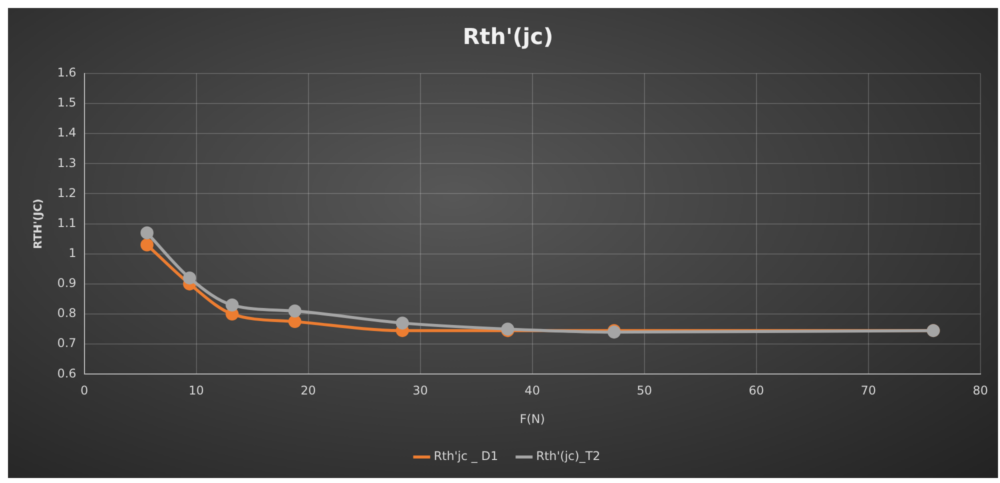  What do you see at coordinates (466, 456) in the screenshot?
I see `legend-label: Rth'jc _ D1` at bounding box center [466, 456].